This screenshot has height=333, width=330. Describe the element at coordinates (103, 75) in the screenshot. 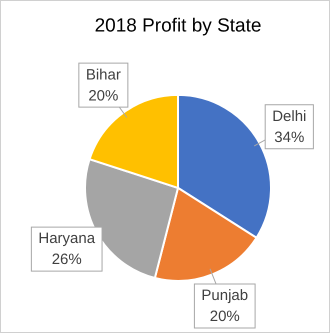

I see `slice-label: Bihar` at that location.